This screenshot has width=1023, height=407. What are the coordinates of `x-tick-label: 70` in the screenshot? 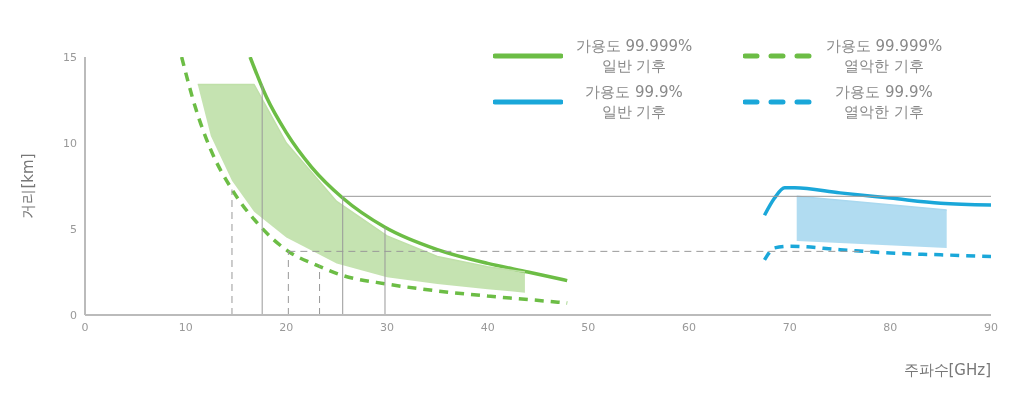 It's located at (789, 327).